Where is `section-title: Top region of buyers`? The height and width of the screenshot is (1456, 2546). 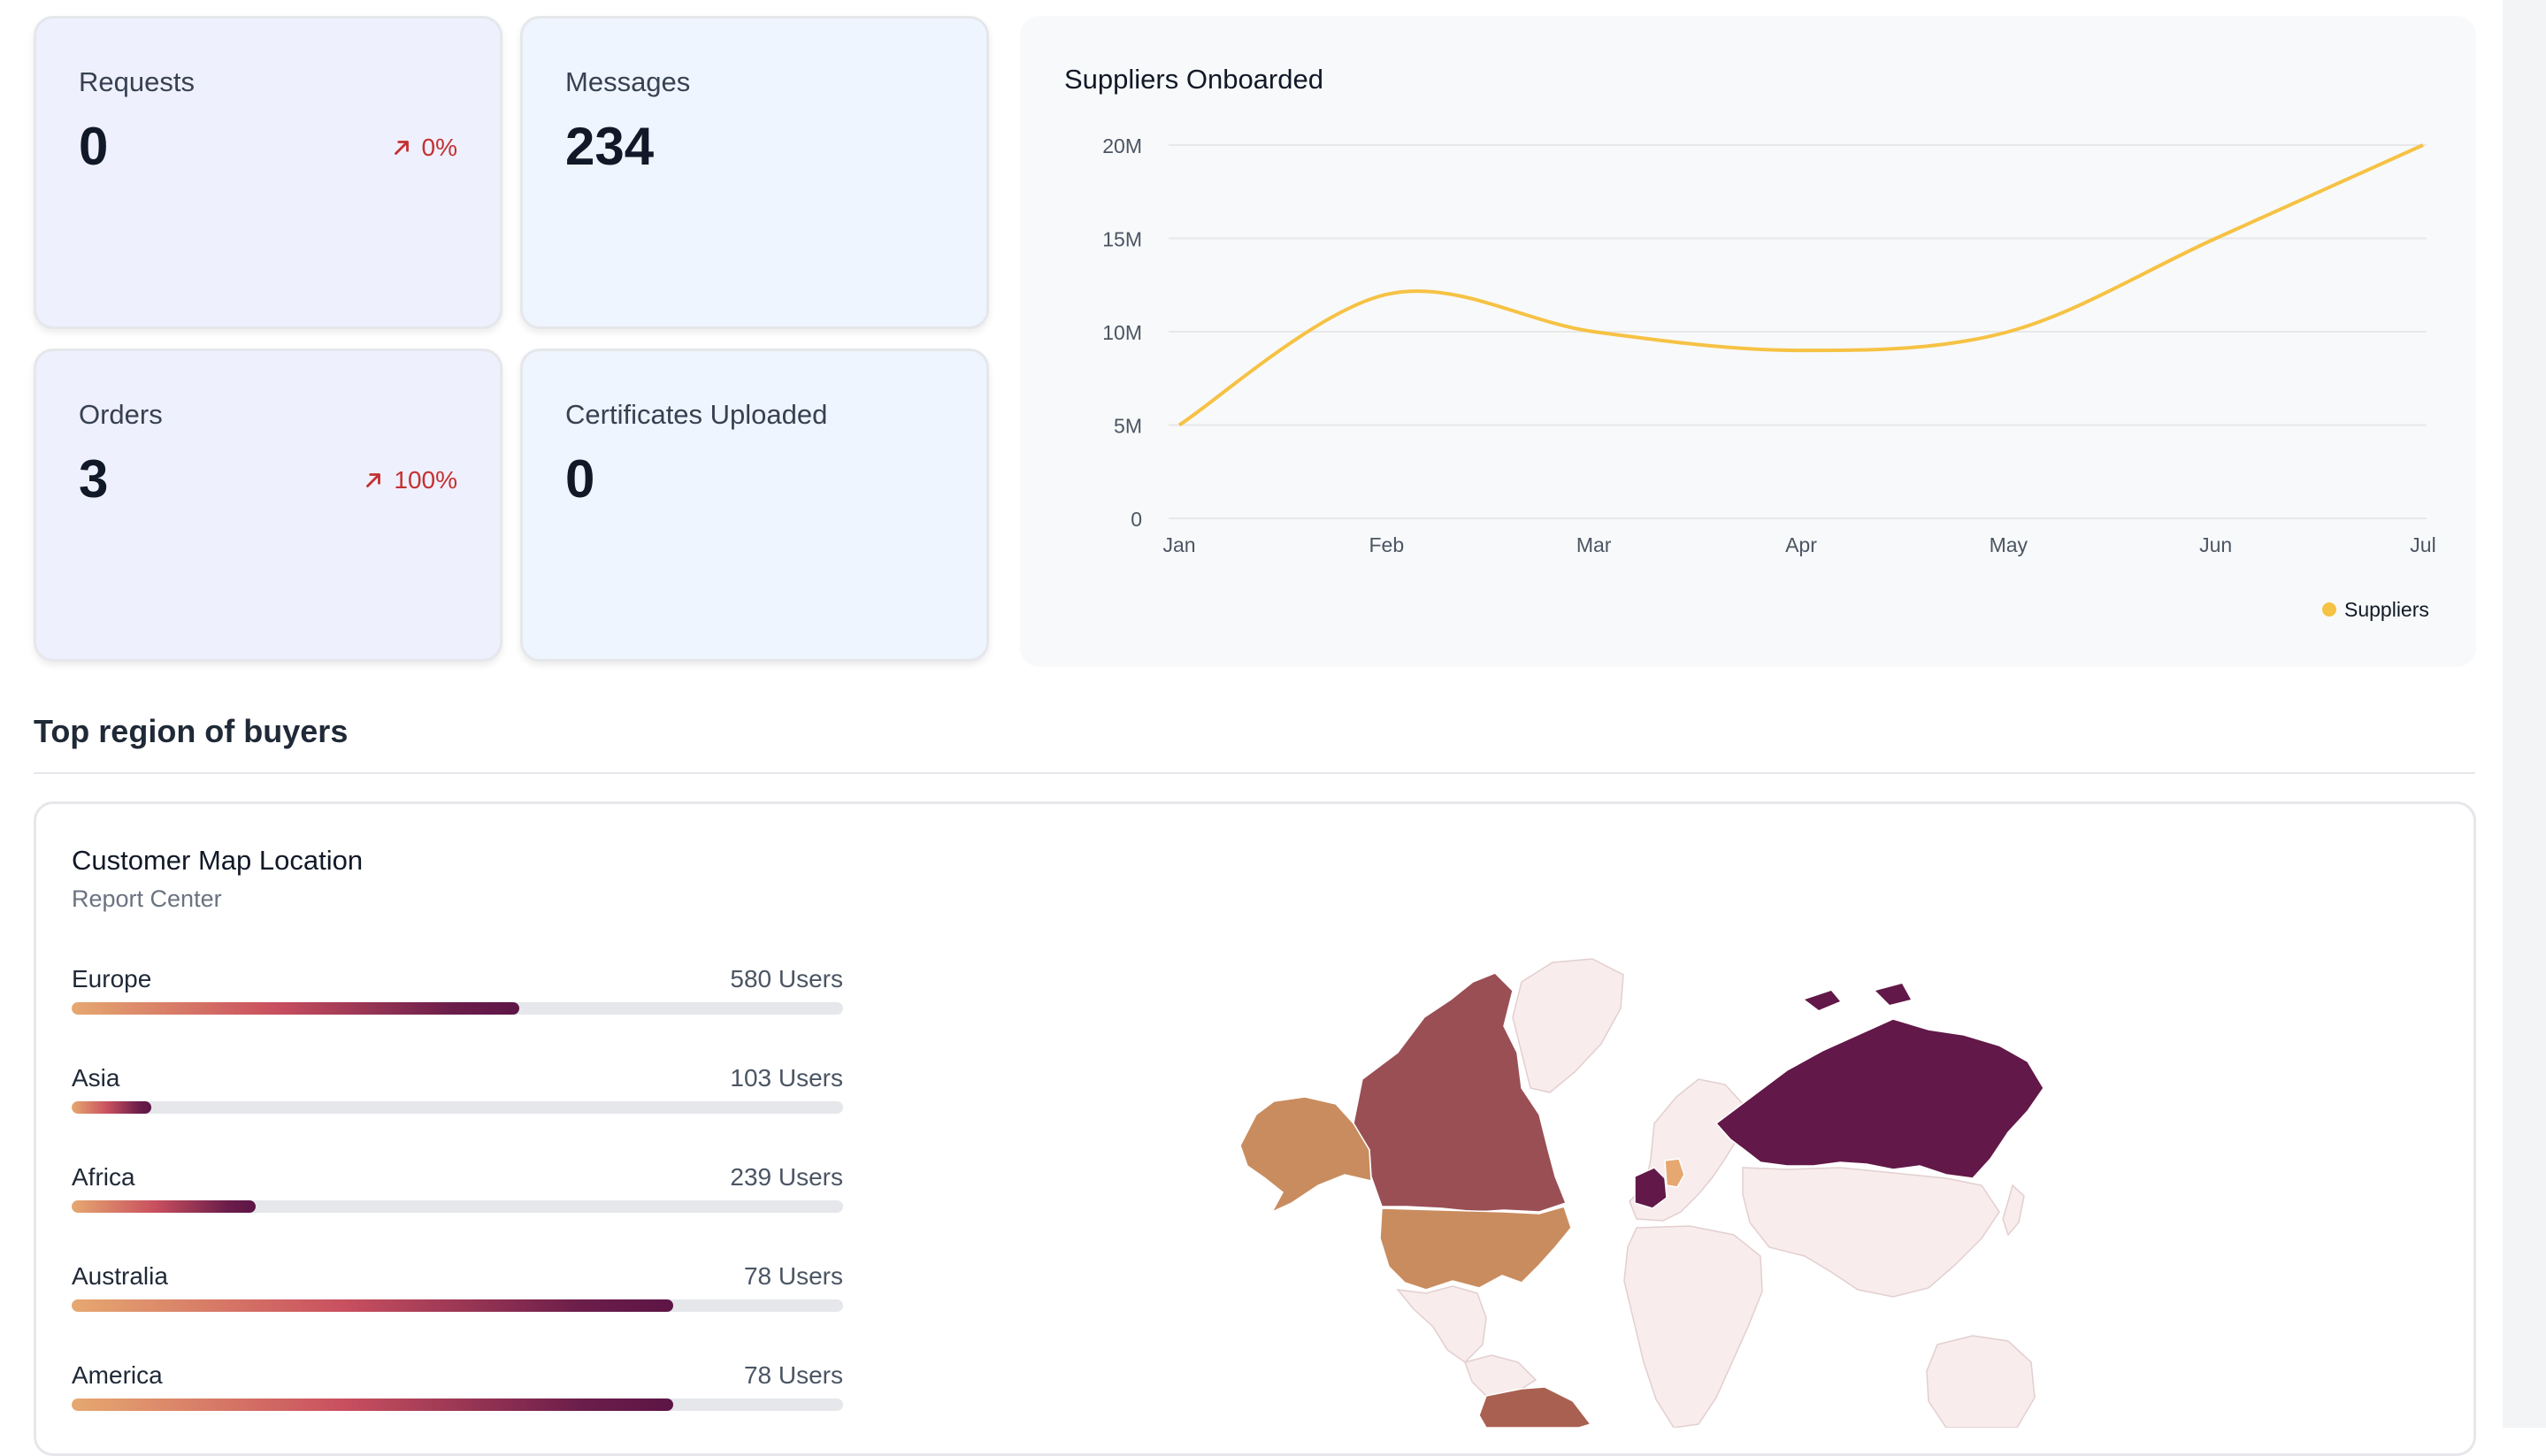 section-title: Top region of buyers is located at coordinates (191, 731).